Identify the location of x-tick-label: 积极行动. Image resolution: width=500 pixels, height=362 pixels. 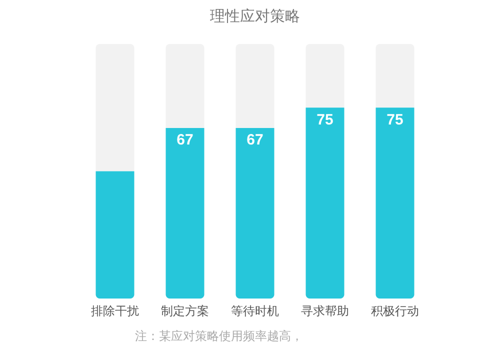
(395, 311).